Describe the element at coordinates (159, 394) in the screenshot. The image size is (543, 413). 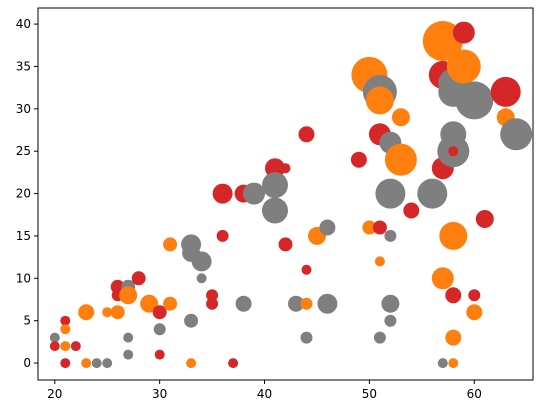
I see `x-tick-label: 30` at that location.